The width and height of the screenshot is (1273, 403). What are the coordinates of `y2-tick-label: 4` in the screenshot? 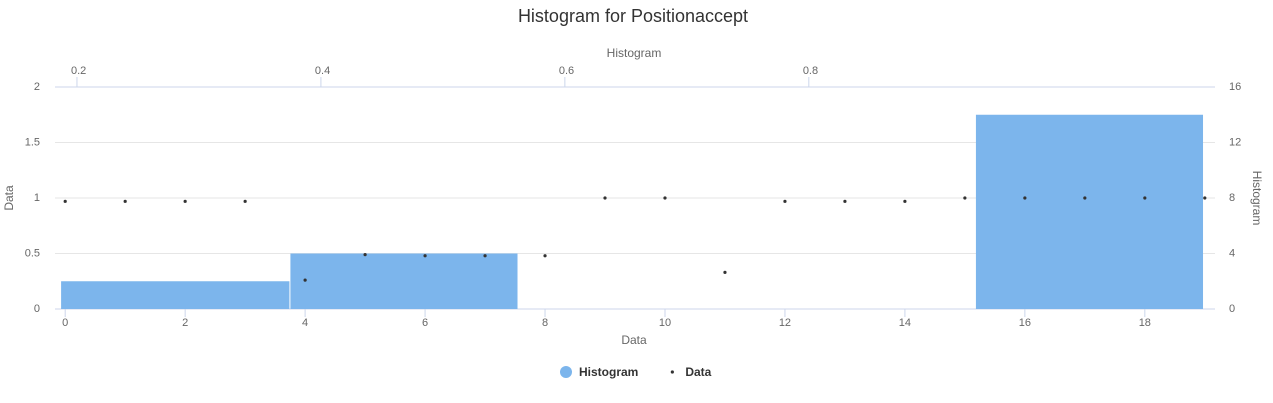 It's located at (1232, 253).